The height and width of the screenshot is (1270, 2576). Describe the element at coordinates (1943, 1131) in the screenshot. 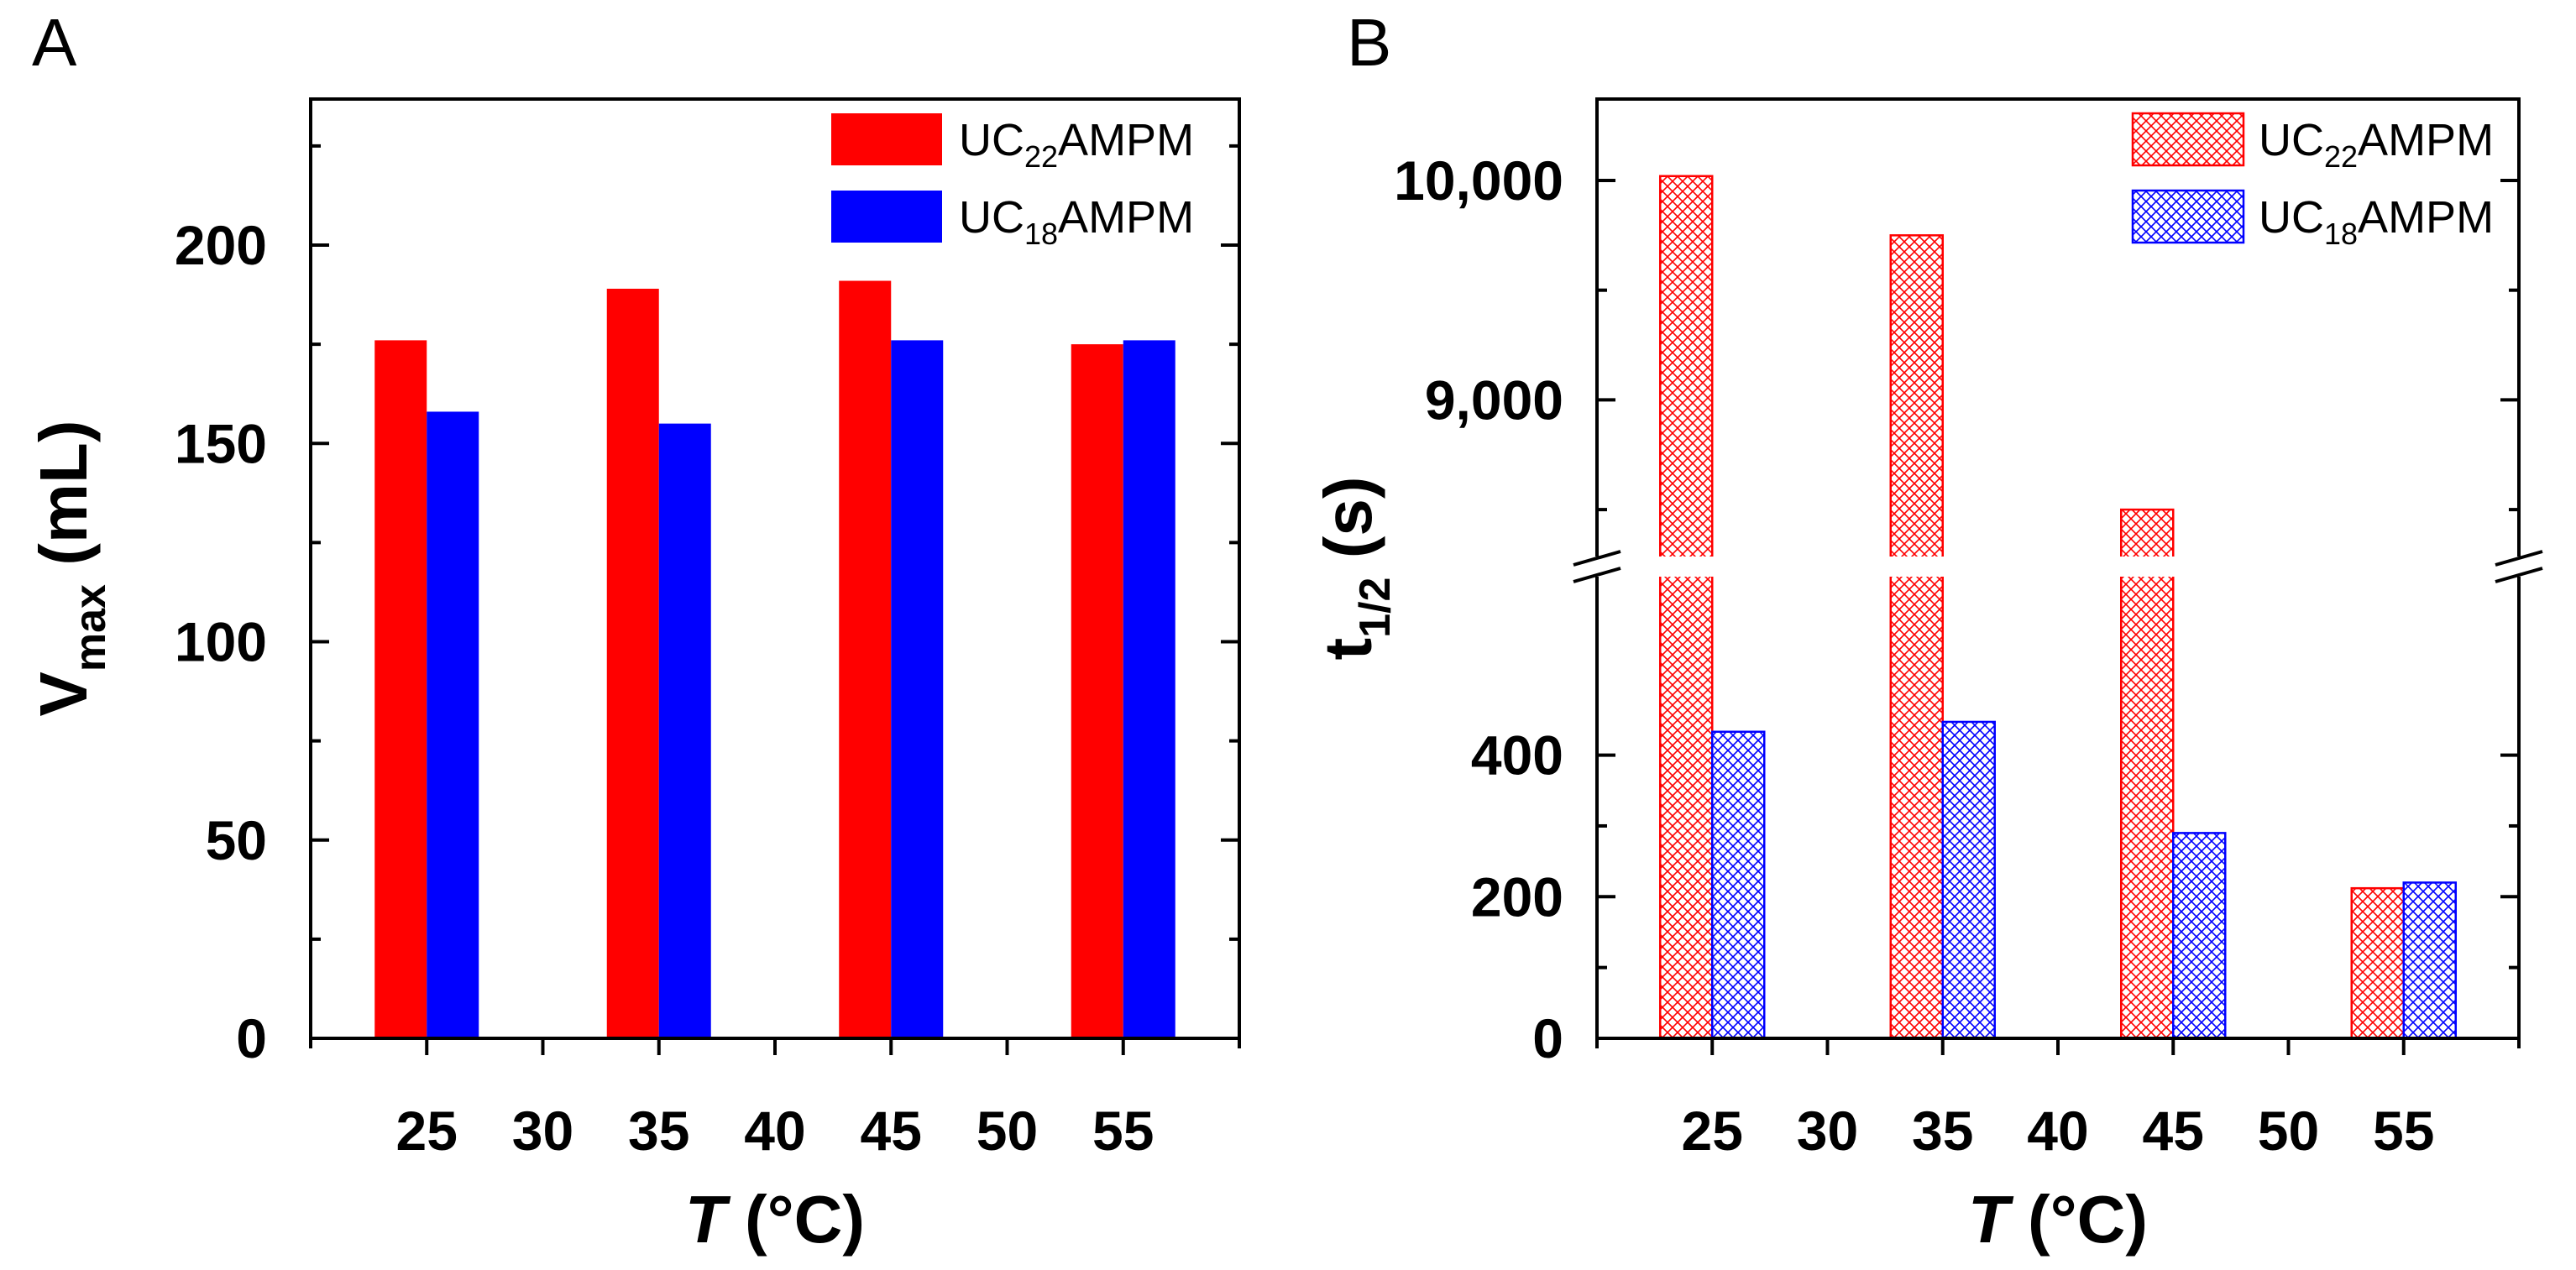

I see `x-tick-label-b-35: 35` at that location.